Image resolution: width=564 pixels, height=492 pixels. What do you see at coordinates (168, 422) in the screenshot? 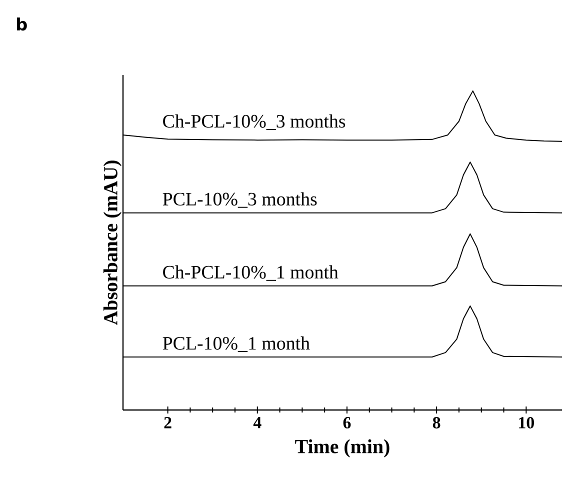
I see `x-tick-label: 2` at bounding box center [168, 422].